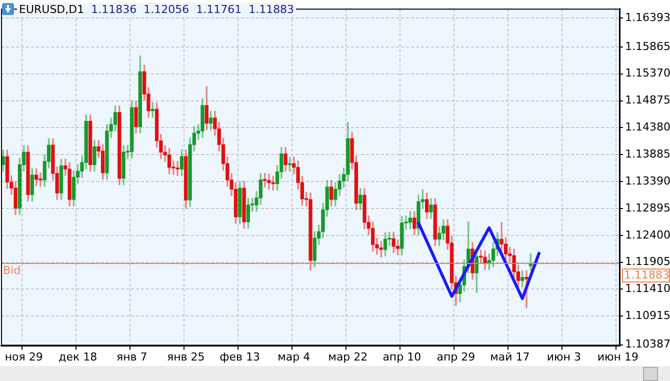 The image size is (670, 381). Describe the element at coordinates (12, 270) in the screenshot. I see `ref-line-label: Bid` at that location.